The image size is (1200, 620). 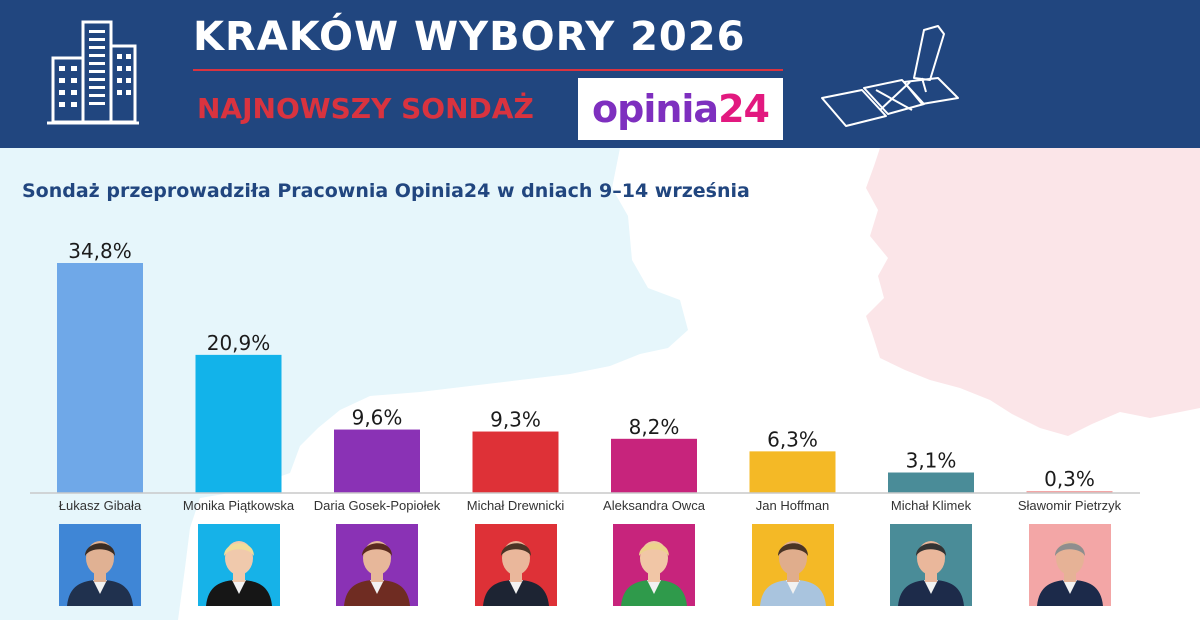 What do you see at coordinates (365, 108) in the screenshot?
I see `page-subtitle: NAJNOWSZY SONDAŻ` at bounding box center [365, 108].